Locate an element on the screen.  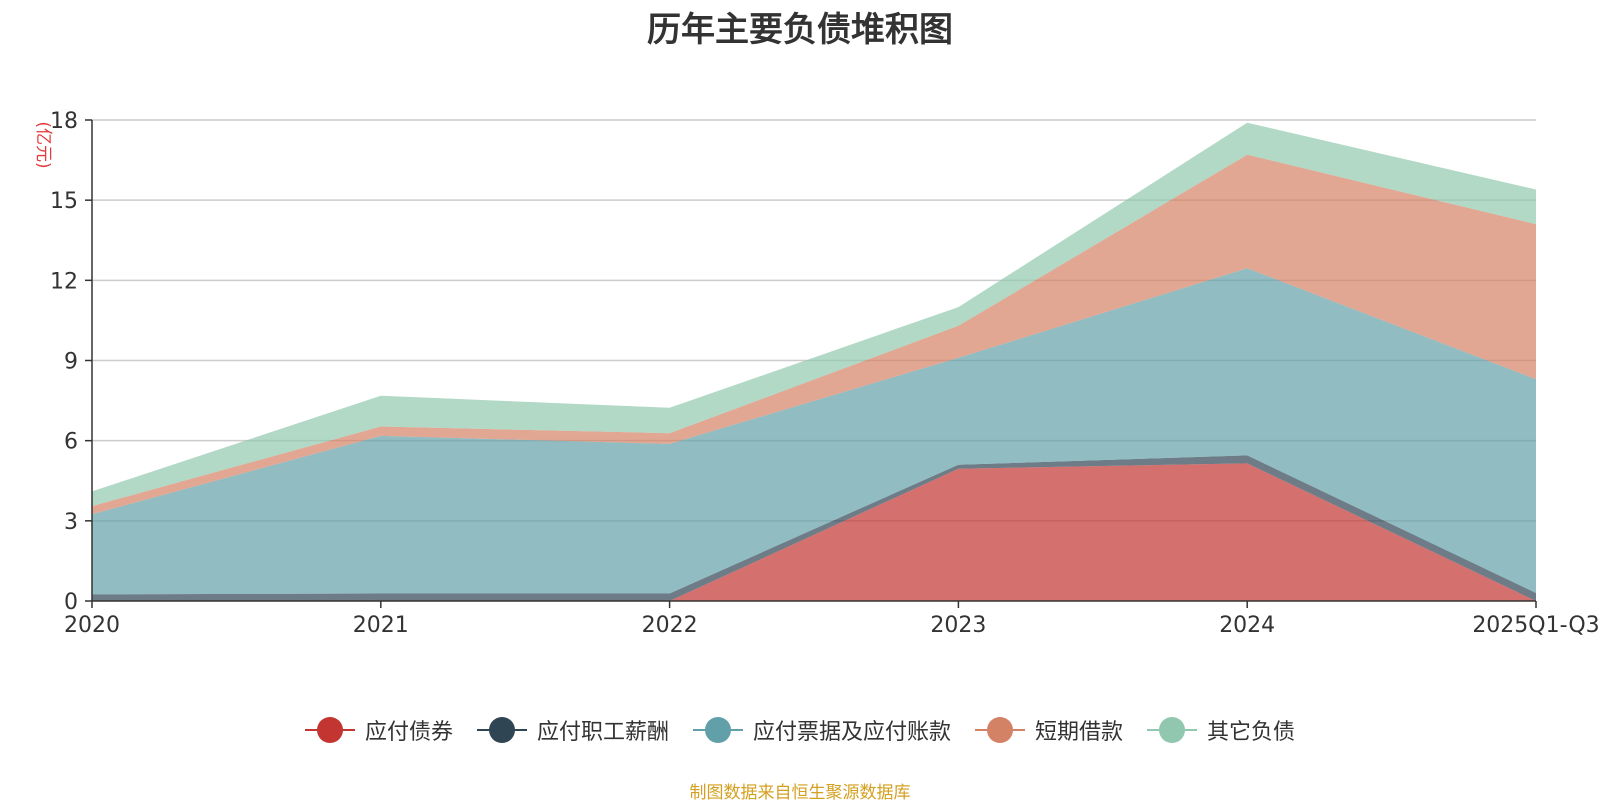
y-tick-label: 15 is located at coordinates (64, 201).